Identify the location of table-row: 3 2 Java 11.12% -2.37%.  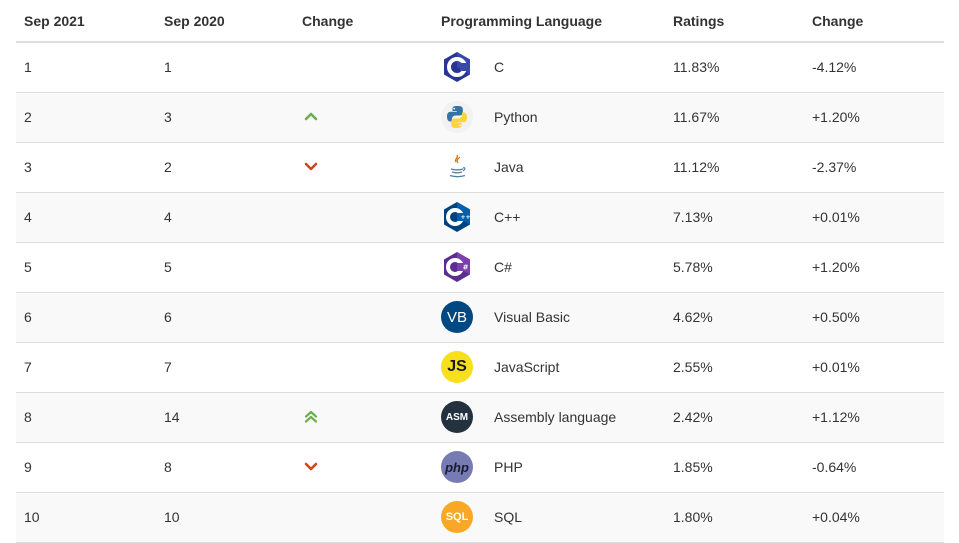
(480, 167).